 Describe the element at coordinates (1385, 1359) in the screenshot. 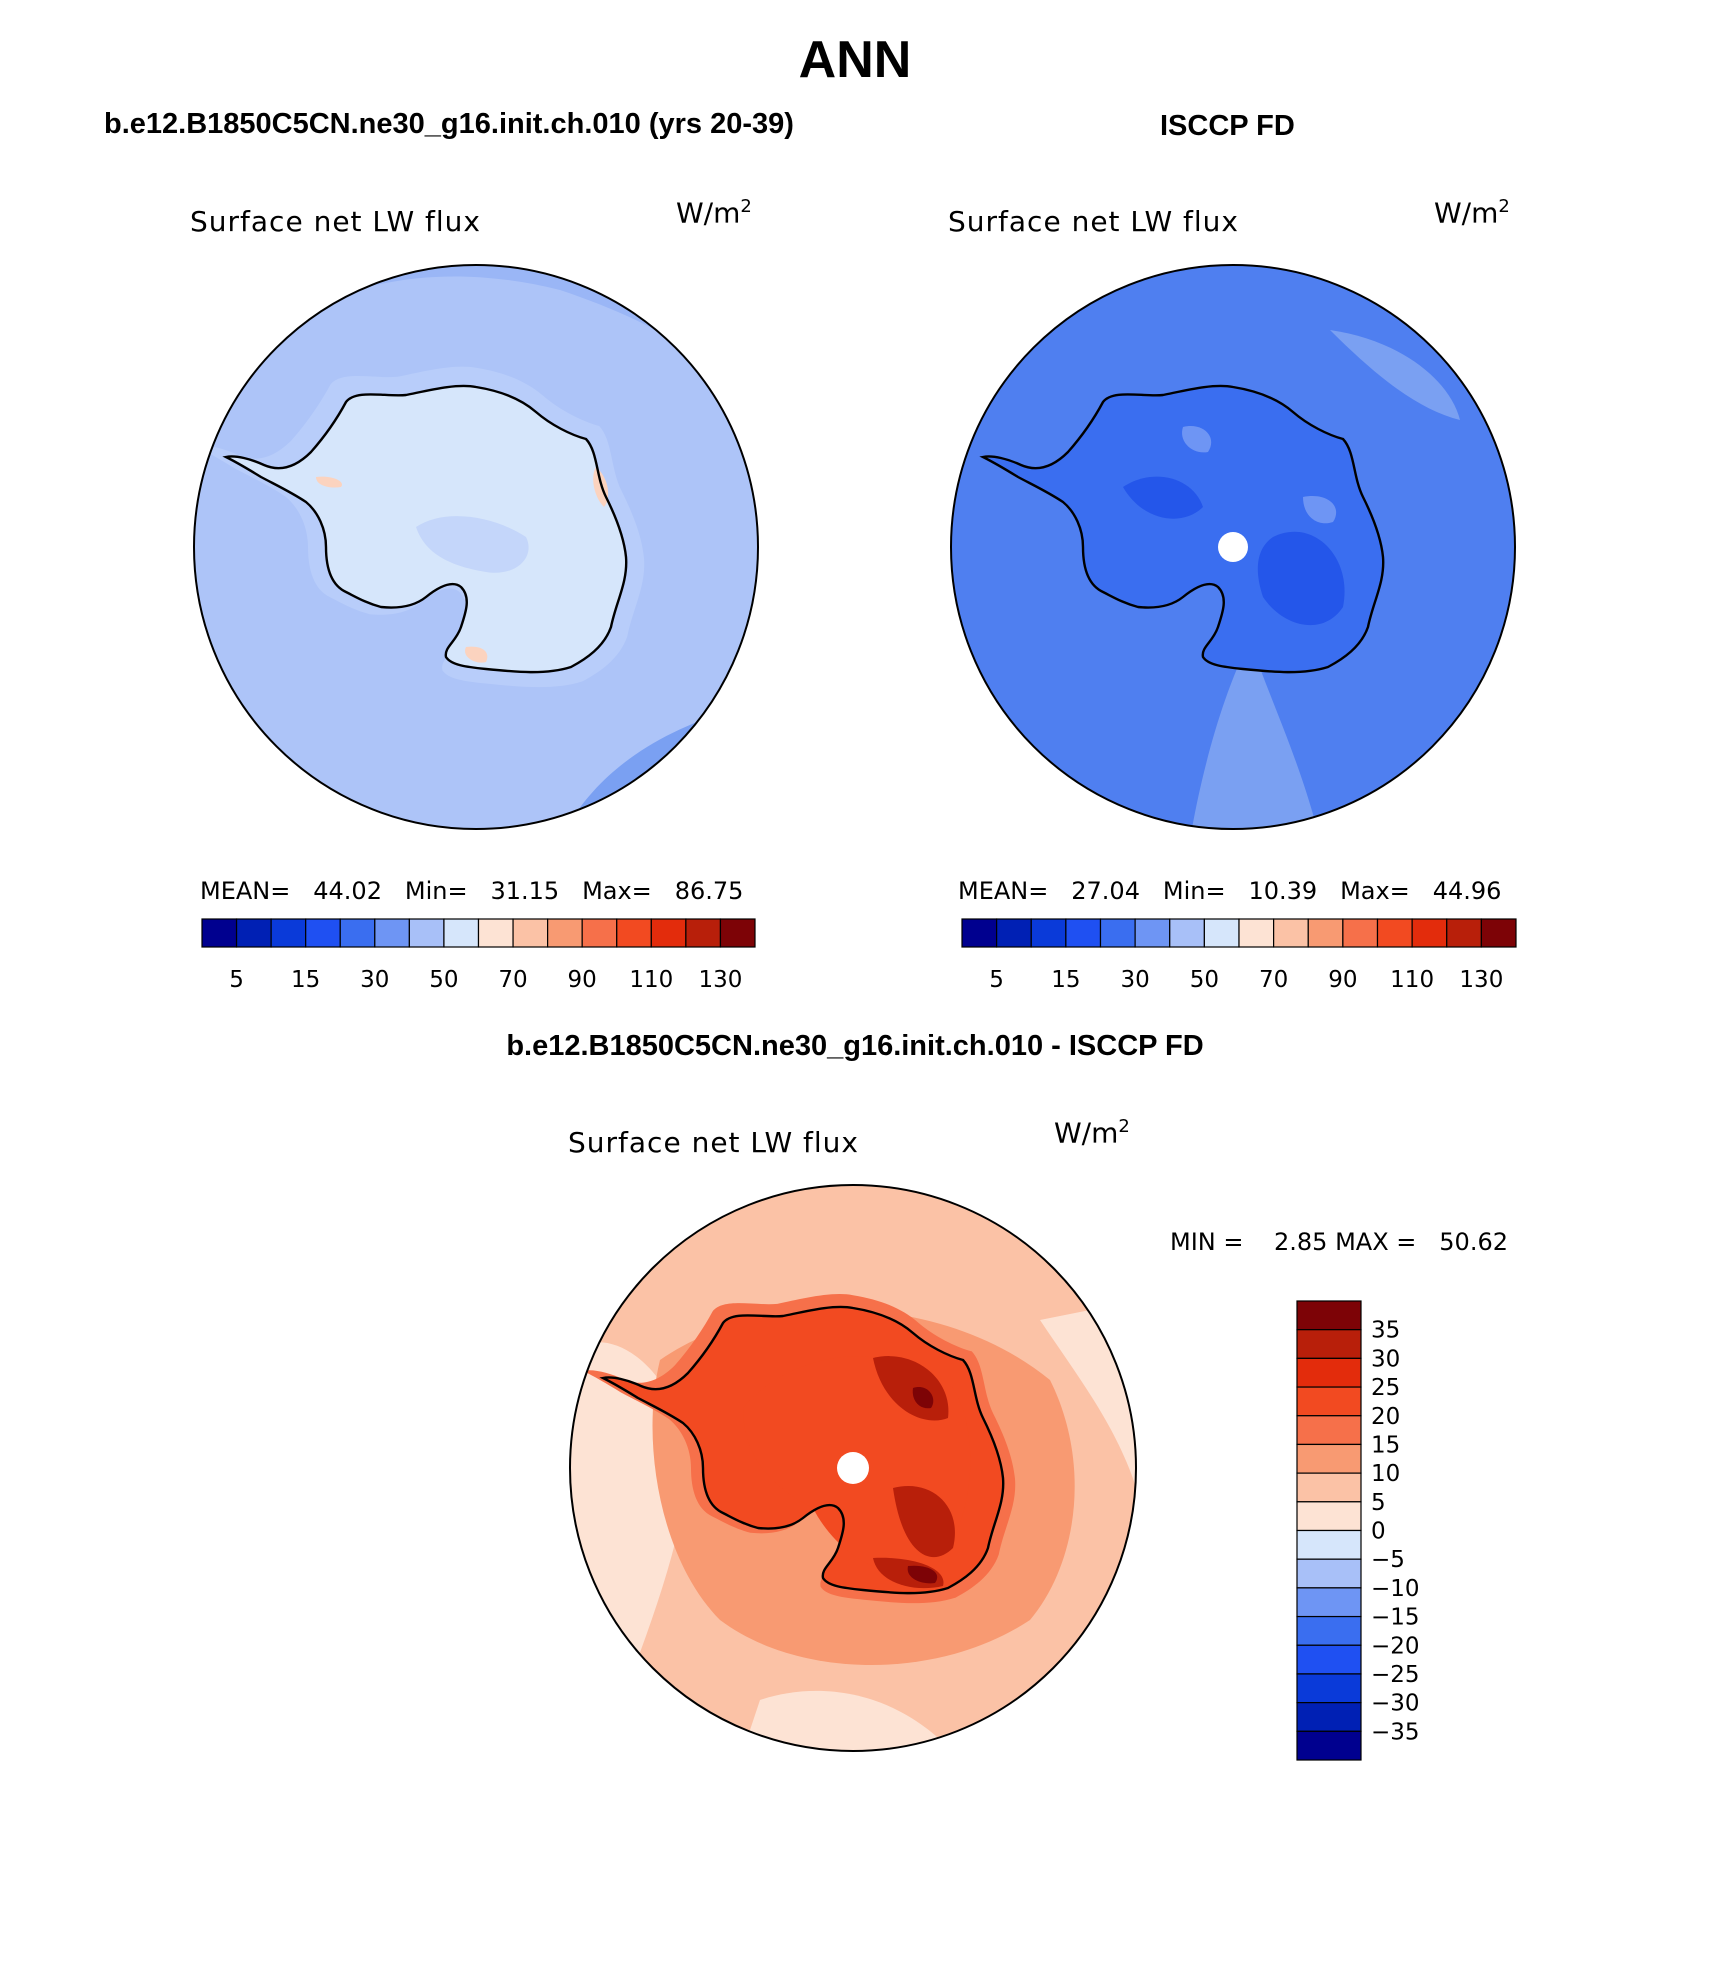

I see `diff-colorbar-tick-label: 30` at that location.